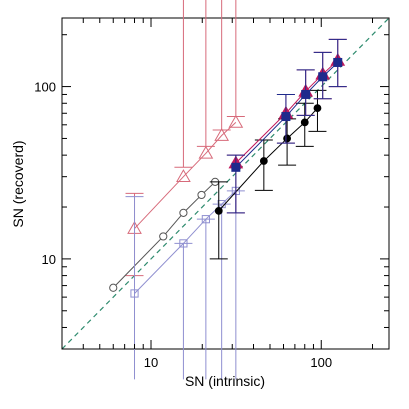 This screenshot has width=409, height=409. What do you see at coordinates (151, 362) in the screenshot?
I see `x-tick-label: 10` at bounding box center [151, 362].